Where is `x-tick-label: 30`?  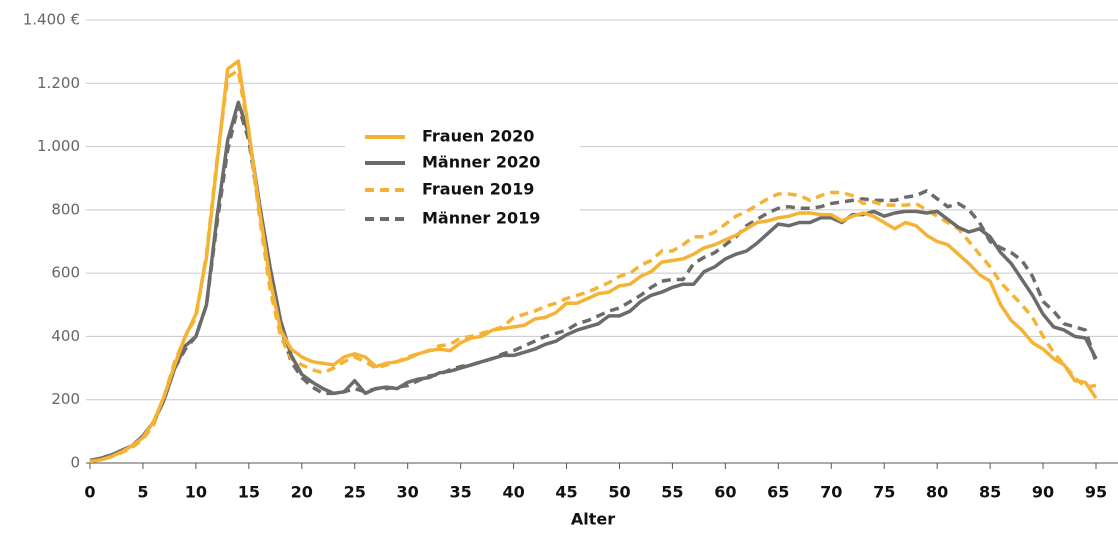
x-tick-label: 30 is located at coordinates (408, 492).